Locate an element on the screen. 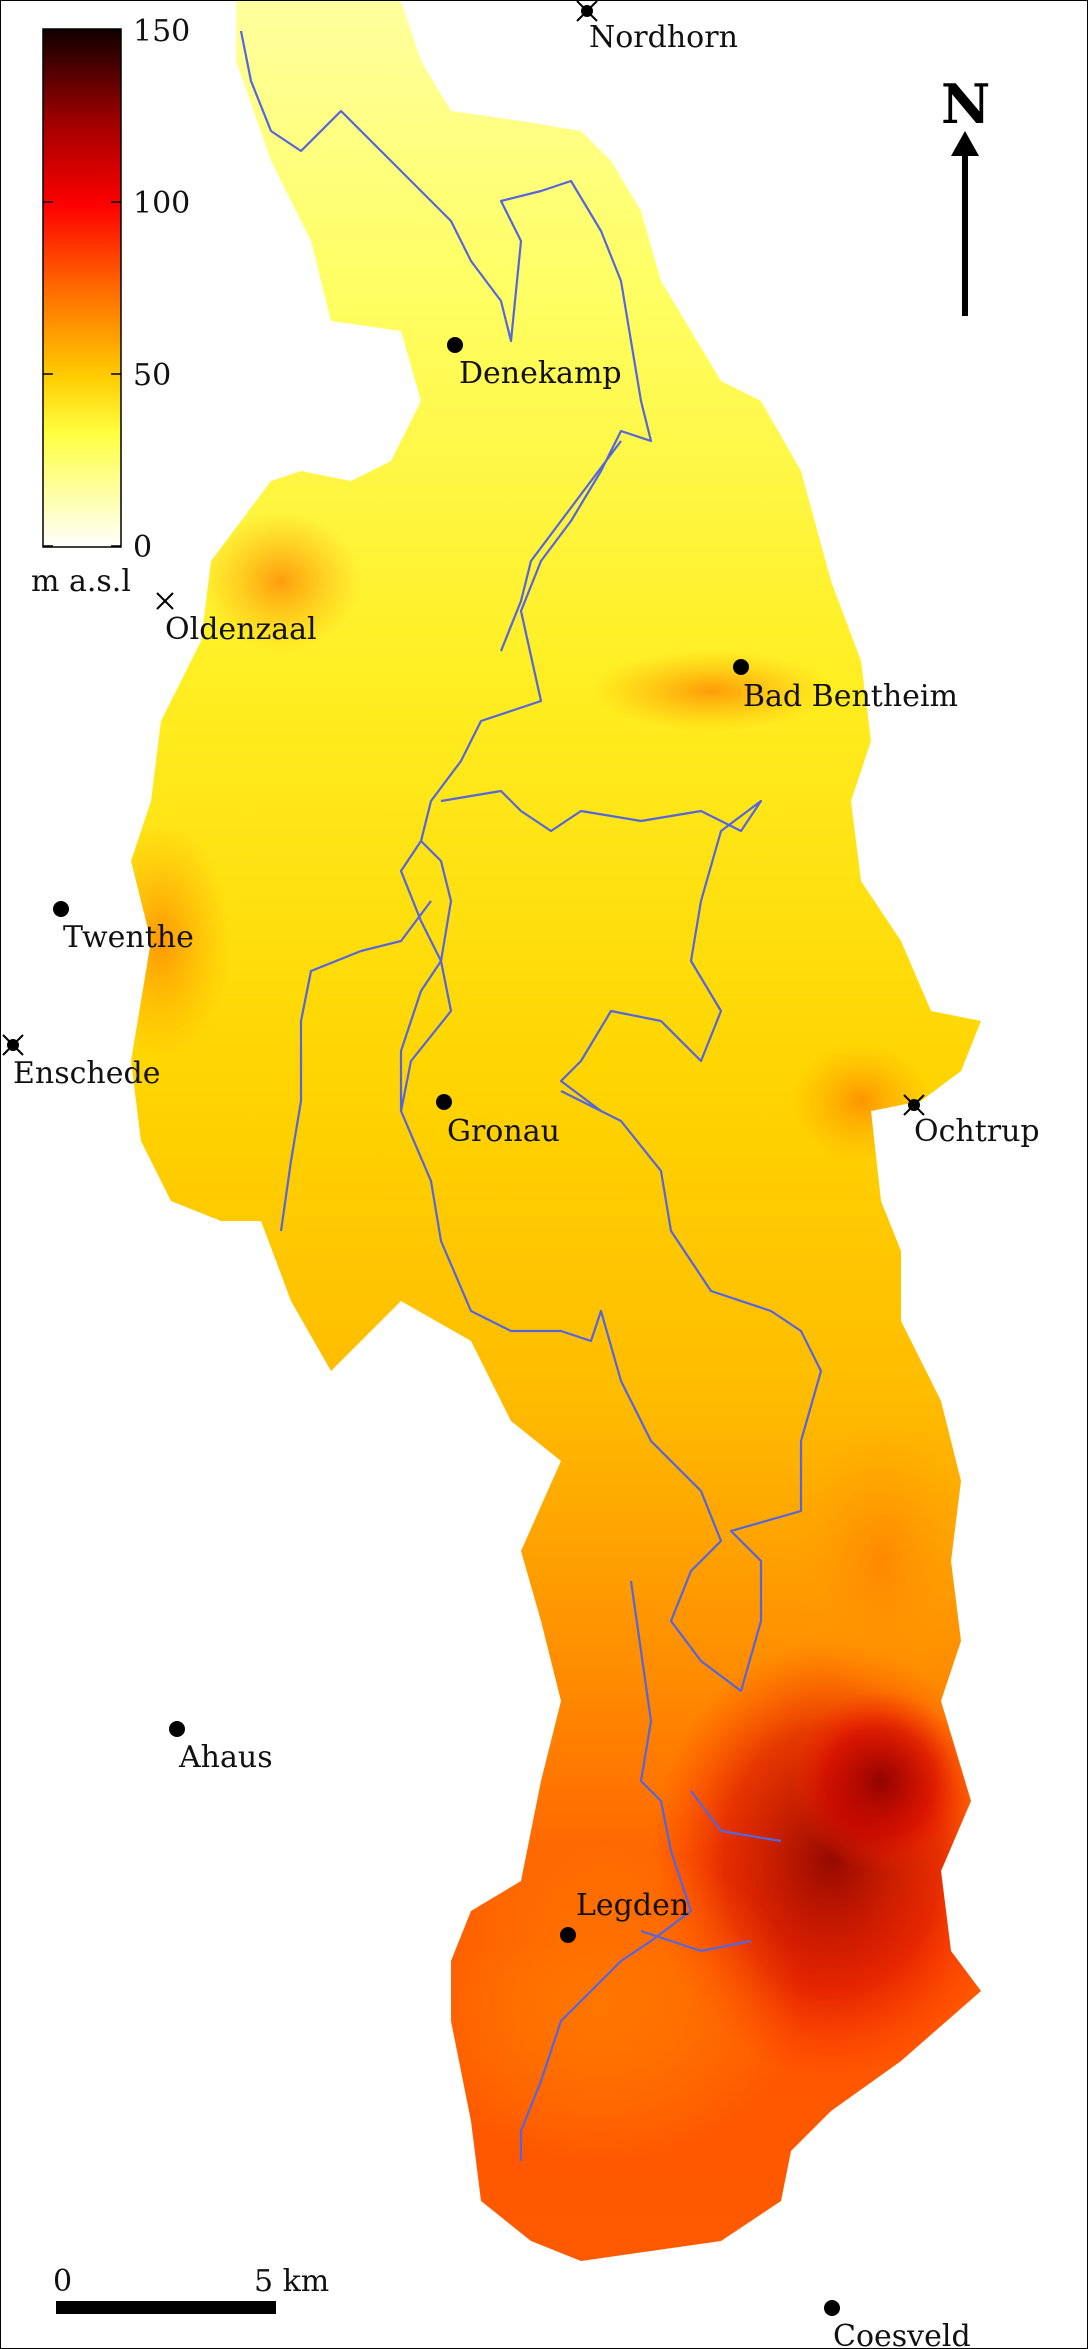  place-label: Nordhorn is located at coordinates (663, 37).